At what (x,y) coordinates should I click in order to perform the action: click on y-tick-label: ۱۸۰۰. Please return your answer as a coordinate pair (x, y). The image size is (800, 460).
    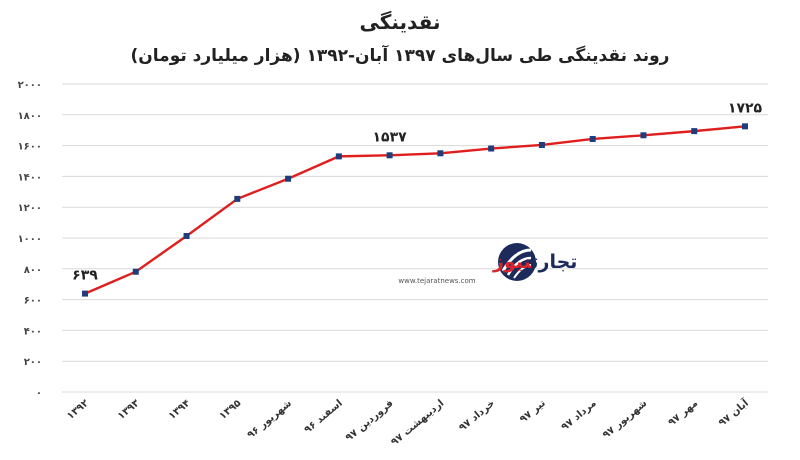
    Looking at the image, I should click on (30, 116).